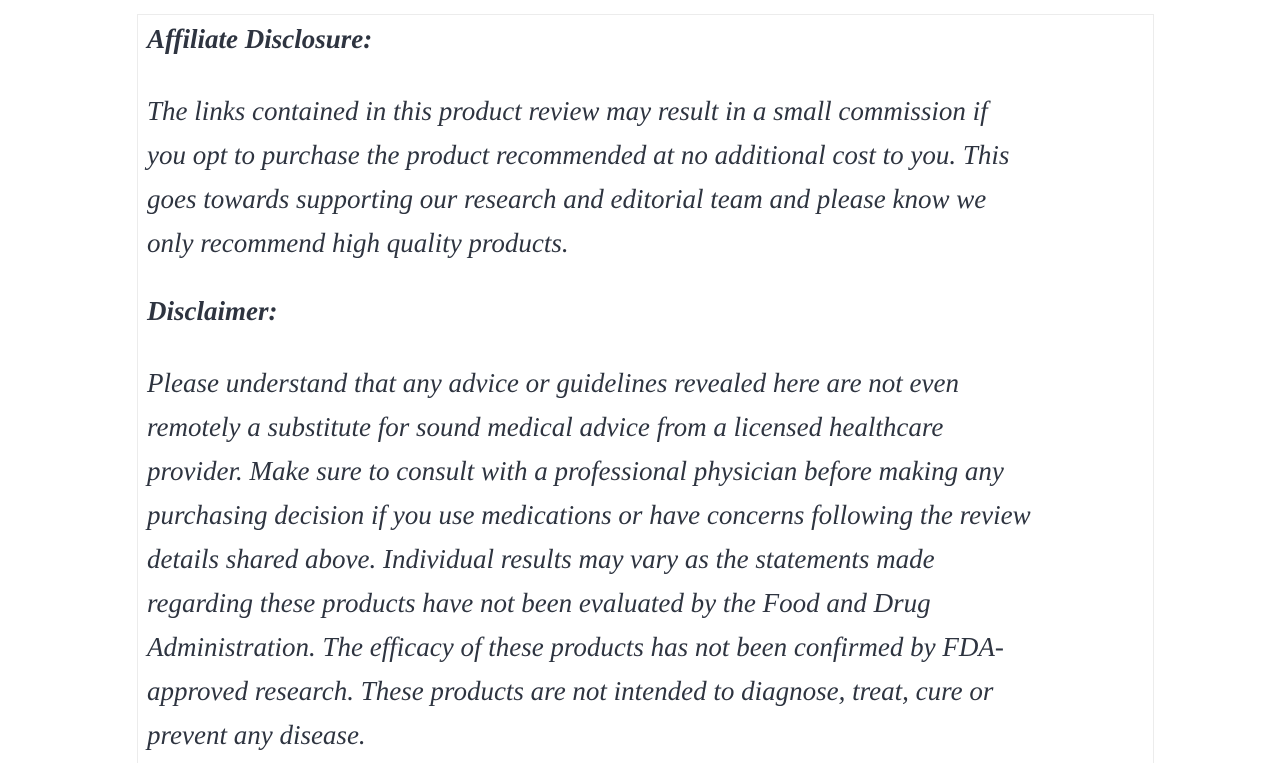 The height and width of the screenshot is (763, 1280). What do you see at coordinates (260, 39) in the screenshot?
I see `affiliate-disclosure-heading: Affiliate Disclosure:` at bounding box center [260, 39].